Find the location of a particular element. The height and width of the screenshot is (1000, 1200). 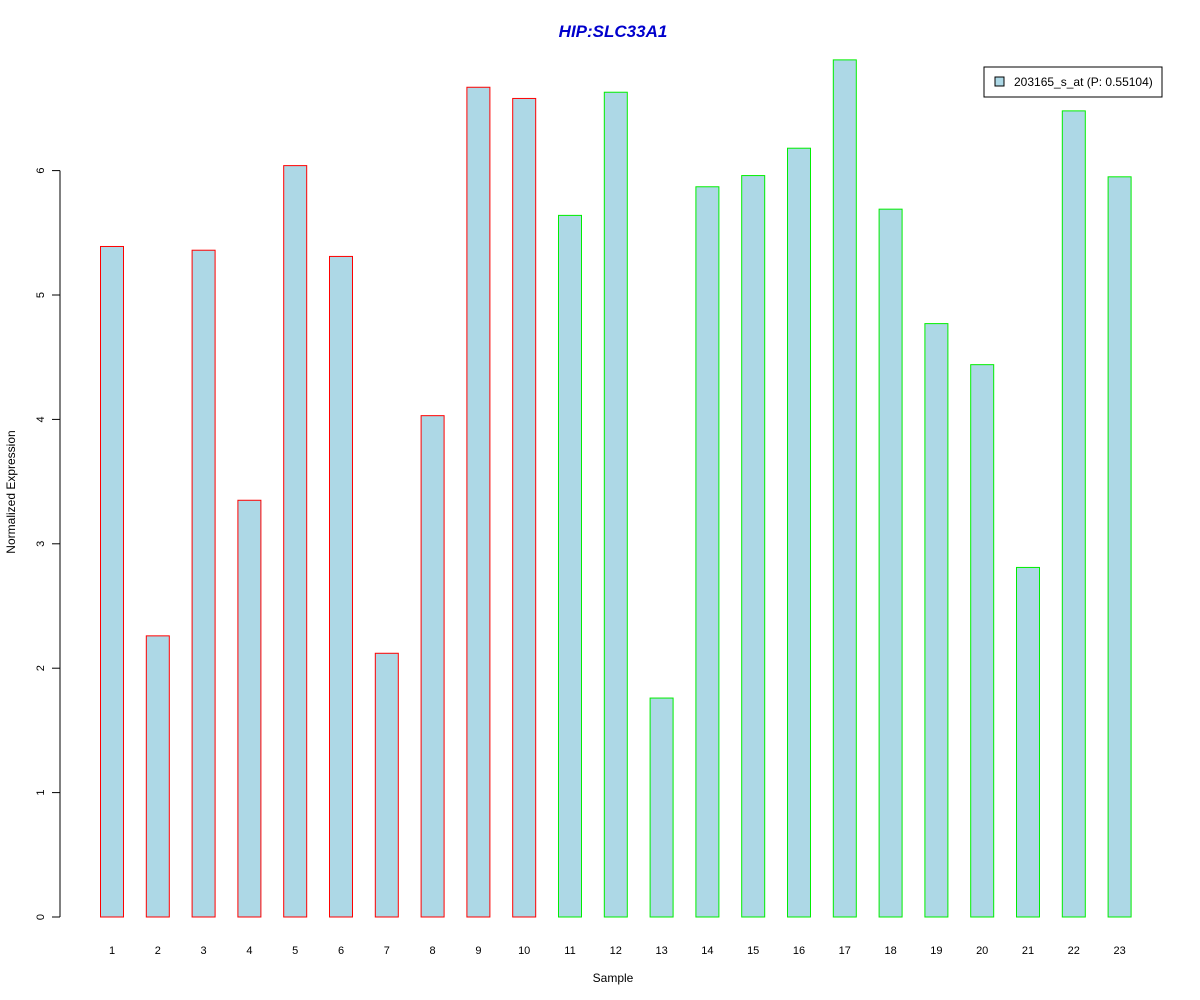

x-tick-label: 17 is located at coordinates (845, 951).